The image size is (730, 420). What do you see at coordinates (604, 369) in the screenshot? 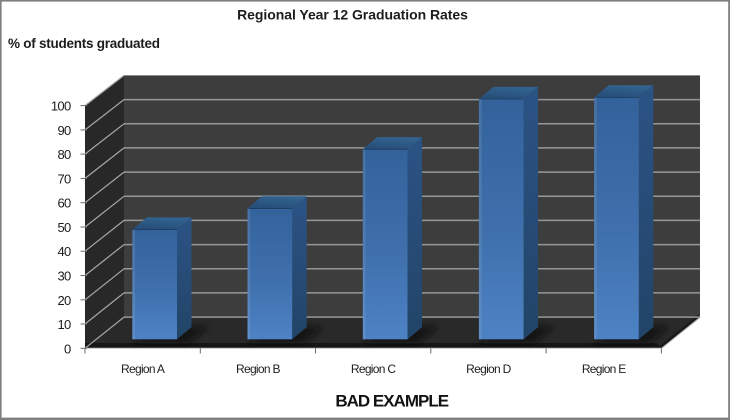
I see `svg-text: Region E` at bounding box center [604, 369].